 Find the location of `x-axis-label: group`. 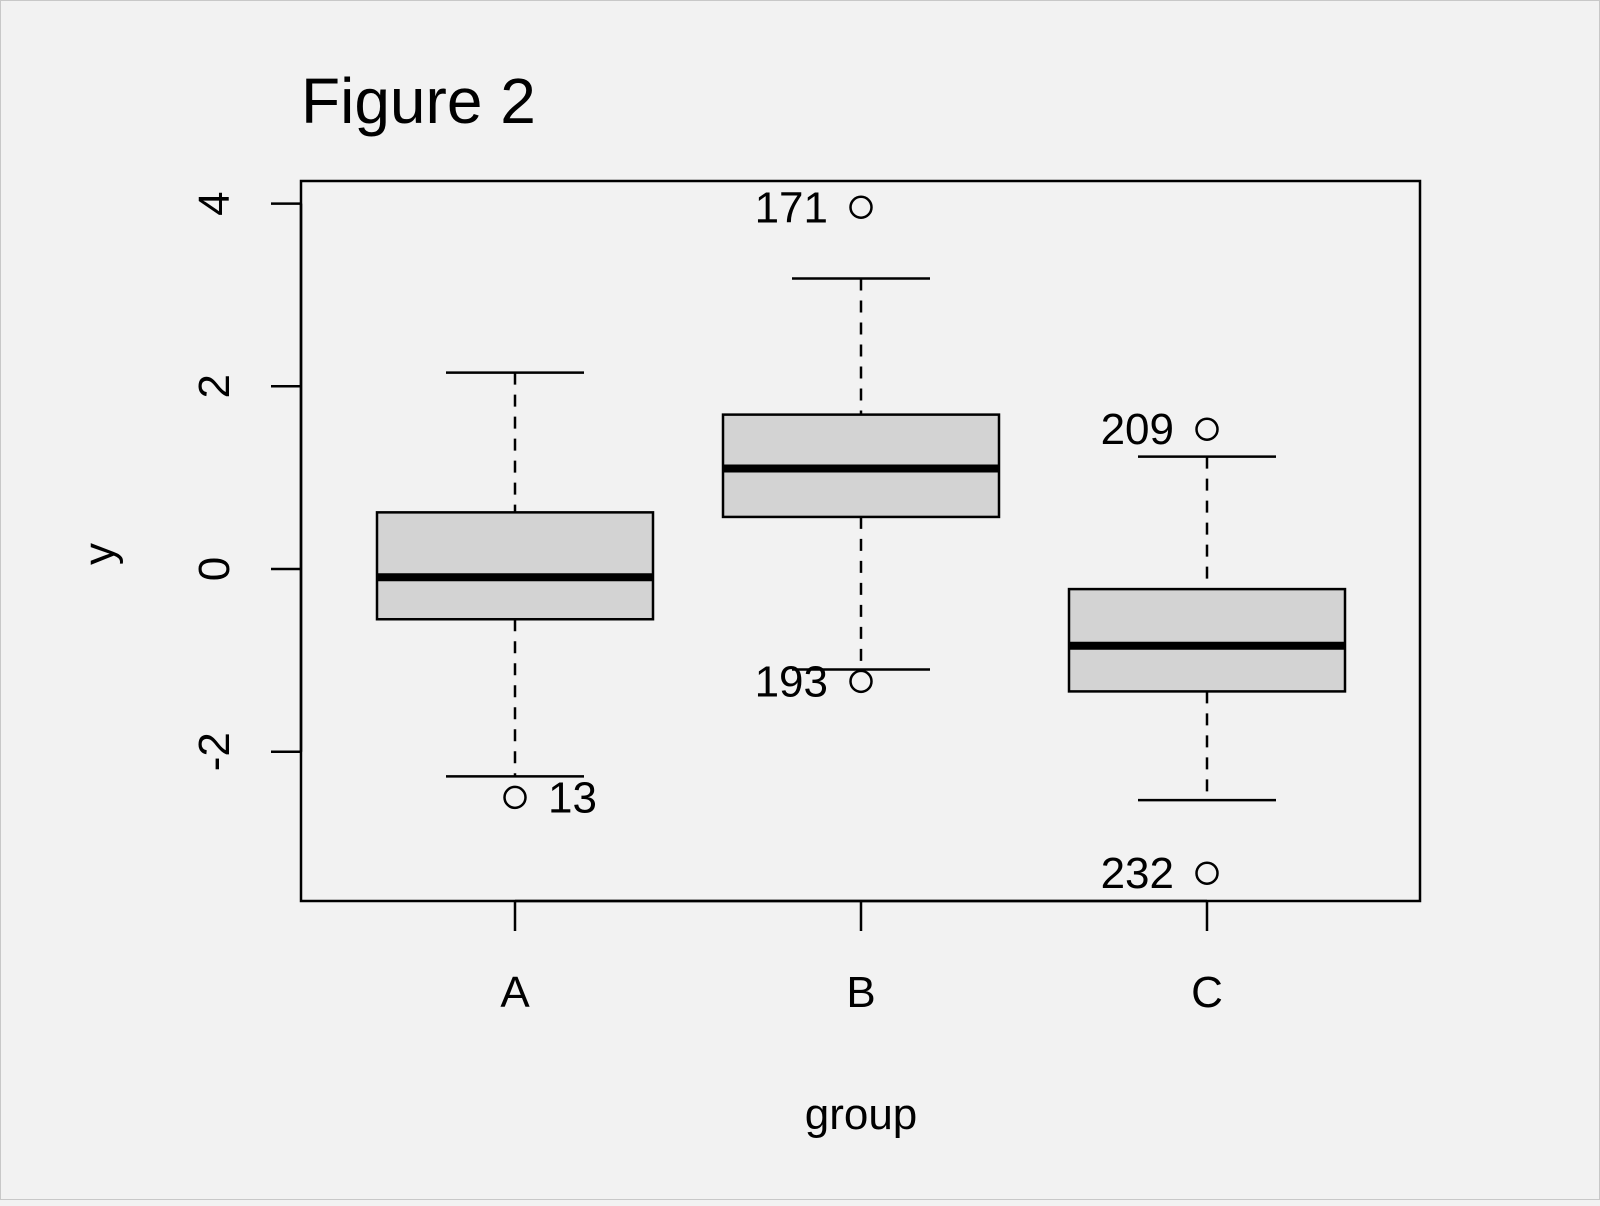

x-axis-label: group is located at coordinates (861, 1114).